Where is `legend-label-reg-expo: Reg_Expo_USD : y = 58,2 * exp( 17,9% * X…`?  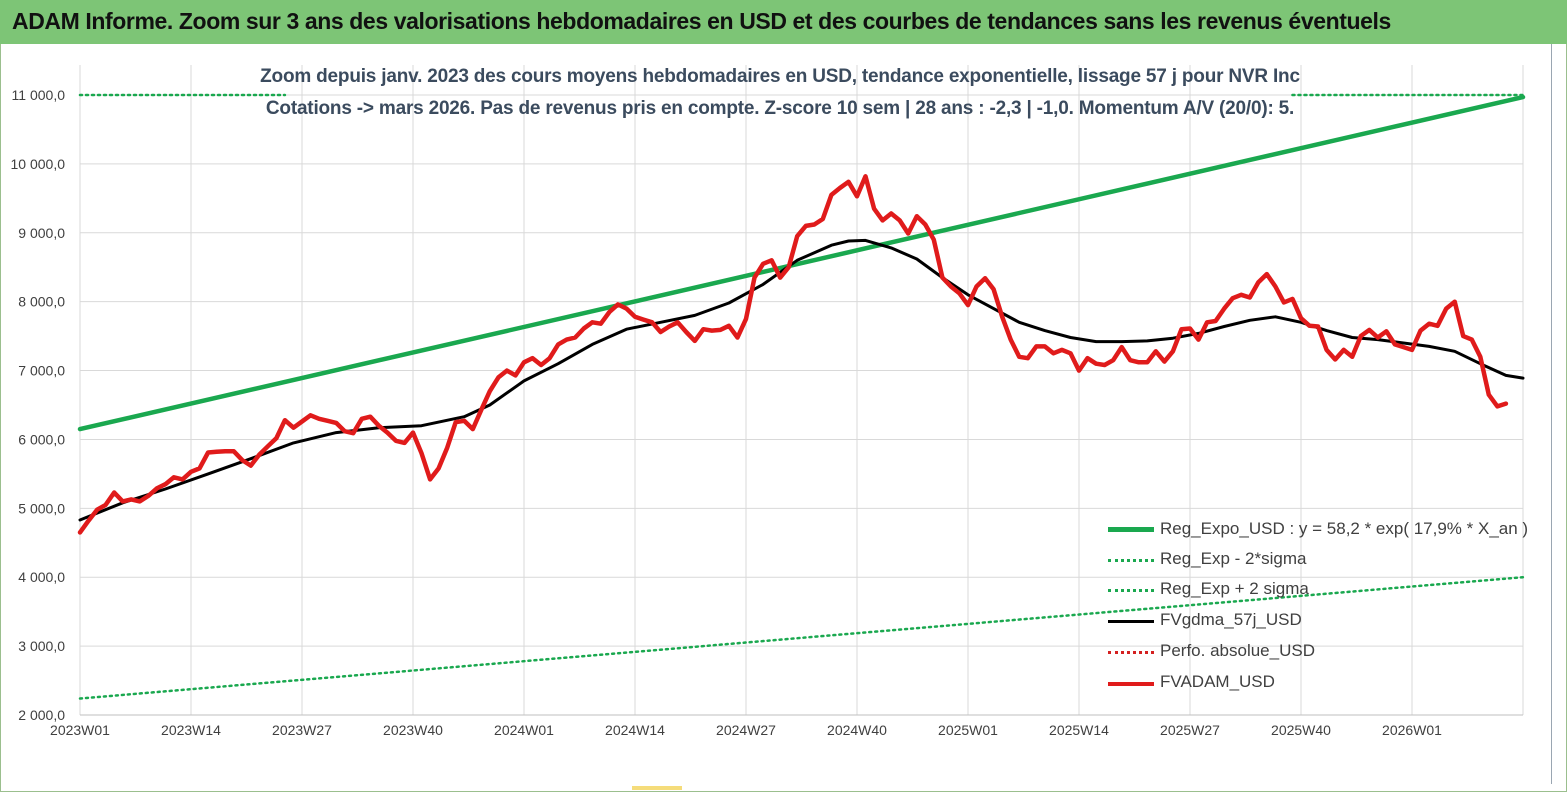 legend-label-reg-expo: Reg_Expo_USD : y = 58,2 * exp( 17,9% * X… is located at coordinates (1344, 528).